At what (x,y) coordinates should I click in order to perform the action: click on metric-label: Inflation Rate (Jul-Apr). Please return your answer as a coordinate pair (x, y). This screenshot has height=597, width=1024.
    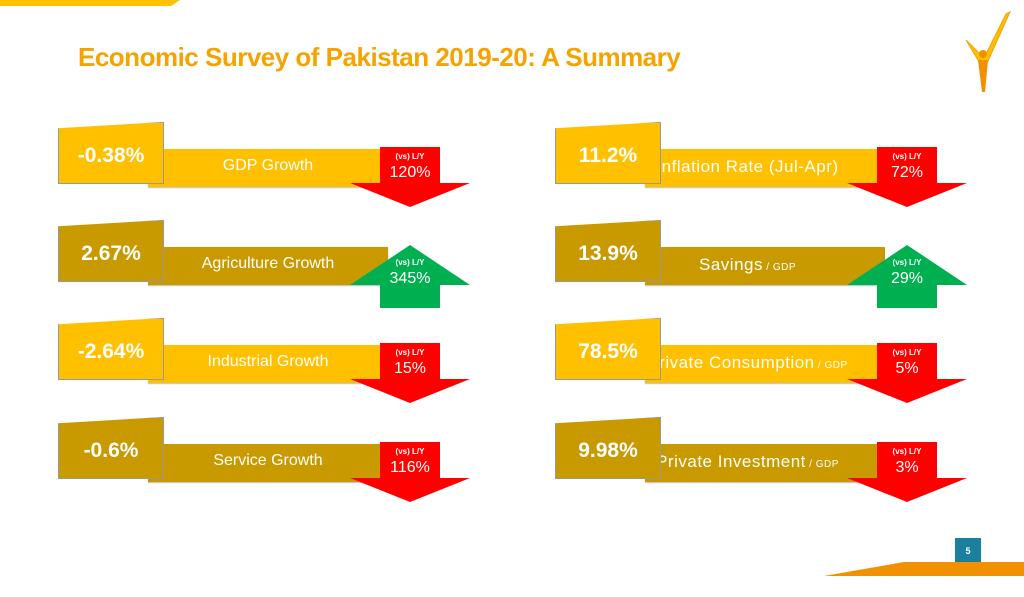
    Looking at the image, I should click on (747, 167).